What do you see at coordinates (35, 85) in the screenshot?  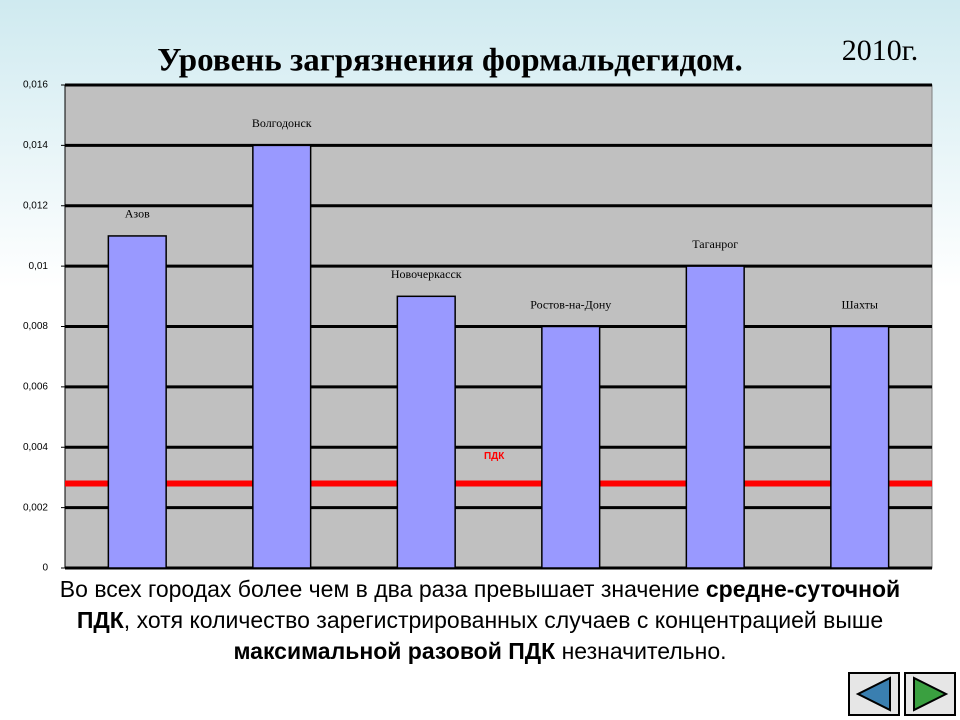 I see `y-tick-label: 0,016` at bounding box center [35, 85].